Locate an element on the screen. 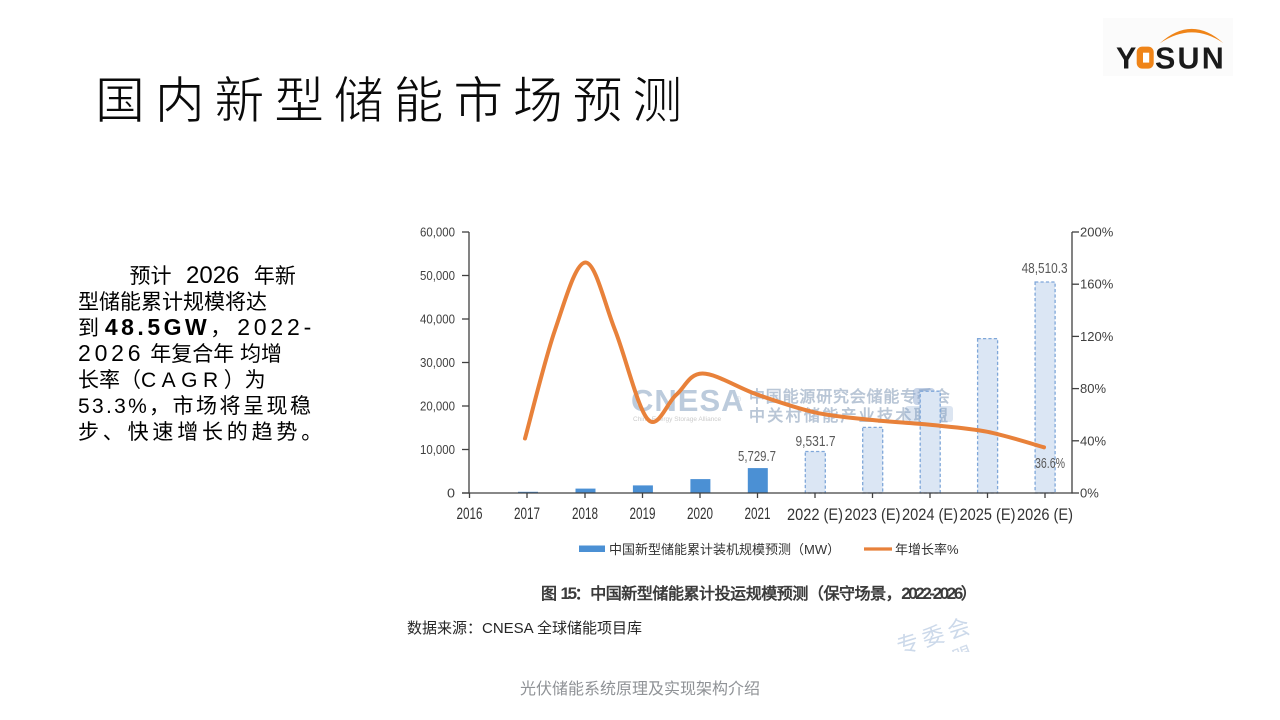 Image resolution: width=1280 pixels, height=720 pixels. svg-text: 40,000 is located at coordinates (437, 319).